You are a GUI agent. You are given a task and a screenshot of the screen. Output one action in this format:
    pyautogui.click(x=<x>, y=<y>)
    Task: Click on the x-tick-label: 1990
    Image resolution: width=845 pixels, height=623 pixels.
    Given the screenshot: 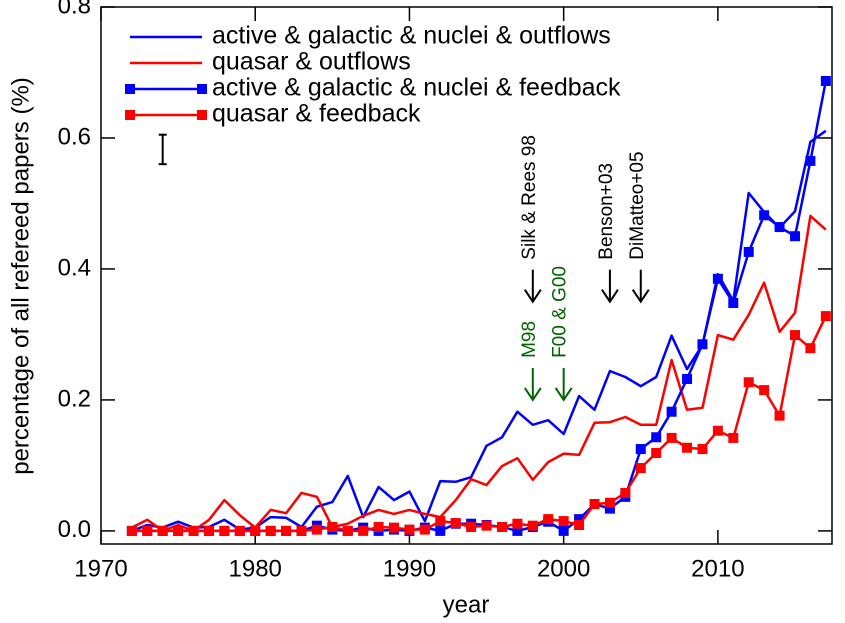 What is the action you would take?
    pyautogui.click(x=409, y=568)
    